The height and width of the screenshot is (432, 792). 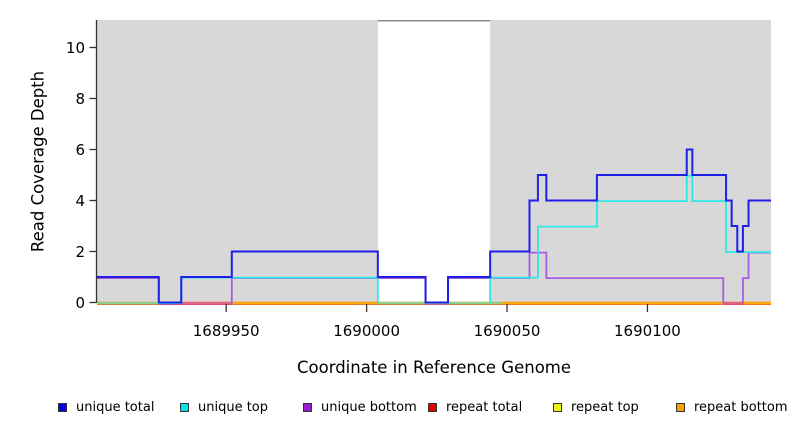 I want to click on legend-label: unique bottom, so click(x=369, y=407).